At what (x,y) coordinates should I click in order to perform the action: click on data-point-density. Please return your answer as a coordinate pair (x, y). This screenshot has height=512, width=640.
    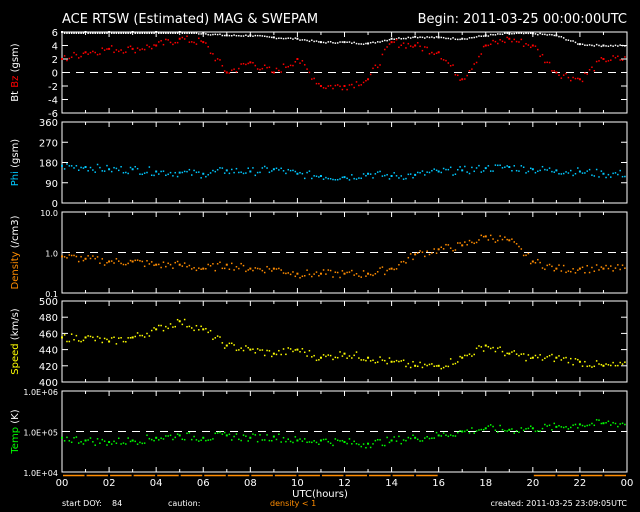
    Looking at the image, I should click on (226, 264).